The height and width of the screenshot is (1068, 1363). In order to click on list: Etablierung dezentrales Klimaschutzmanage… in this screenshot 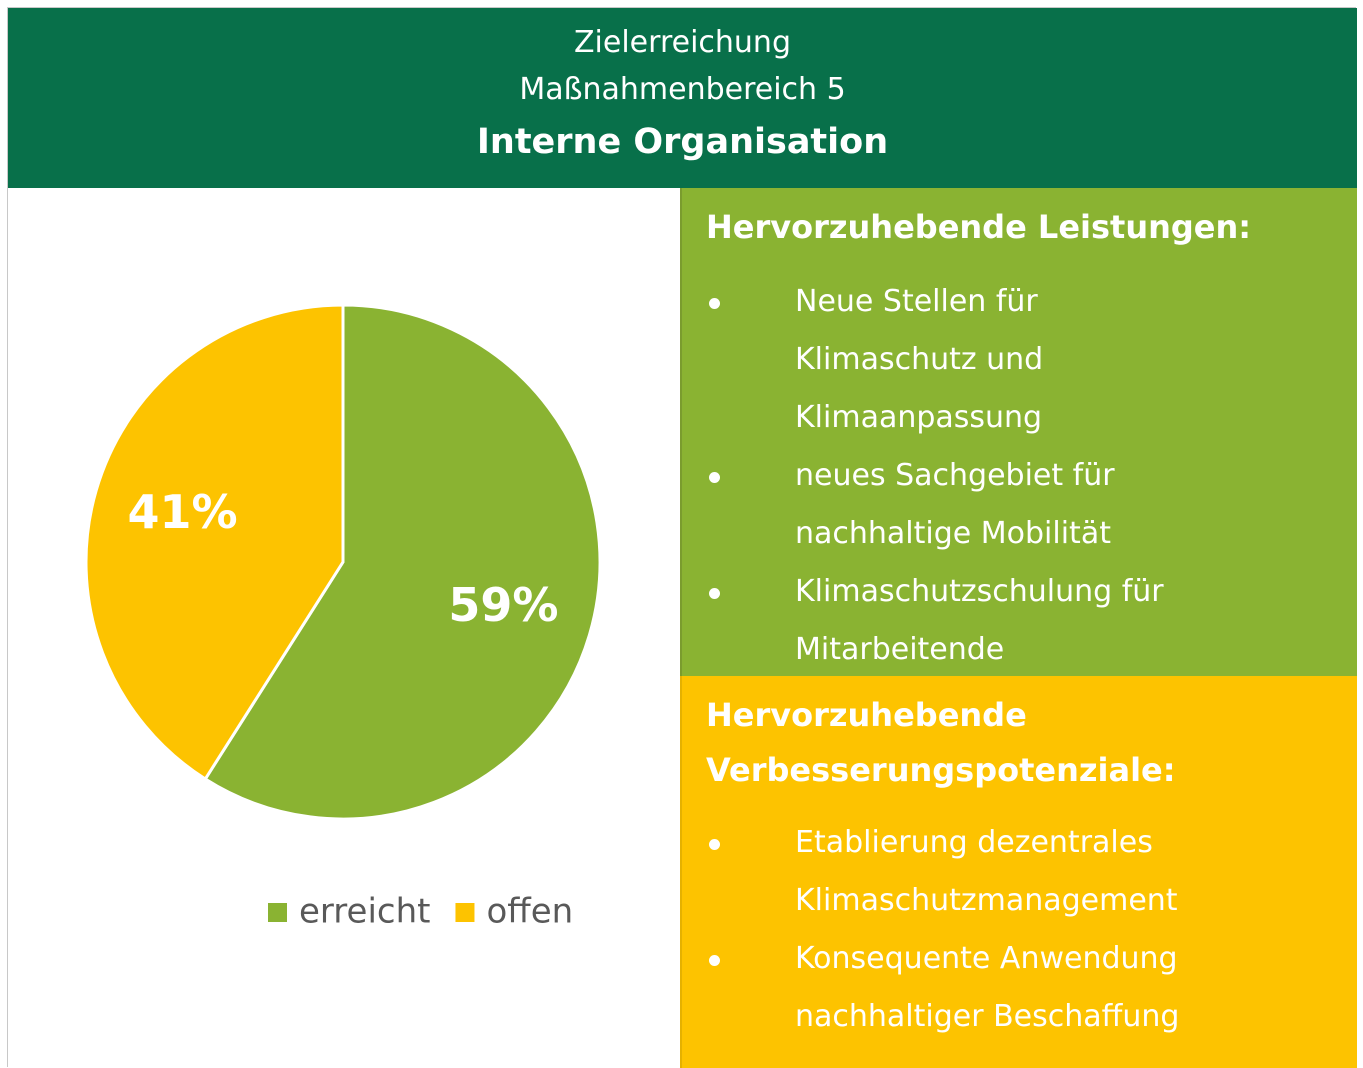, I will do `click(1019, 930)`.